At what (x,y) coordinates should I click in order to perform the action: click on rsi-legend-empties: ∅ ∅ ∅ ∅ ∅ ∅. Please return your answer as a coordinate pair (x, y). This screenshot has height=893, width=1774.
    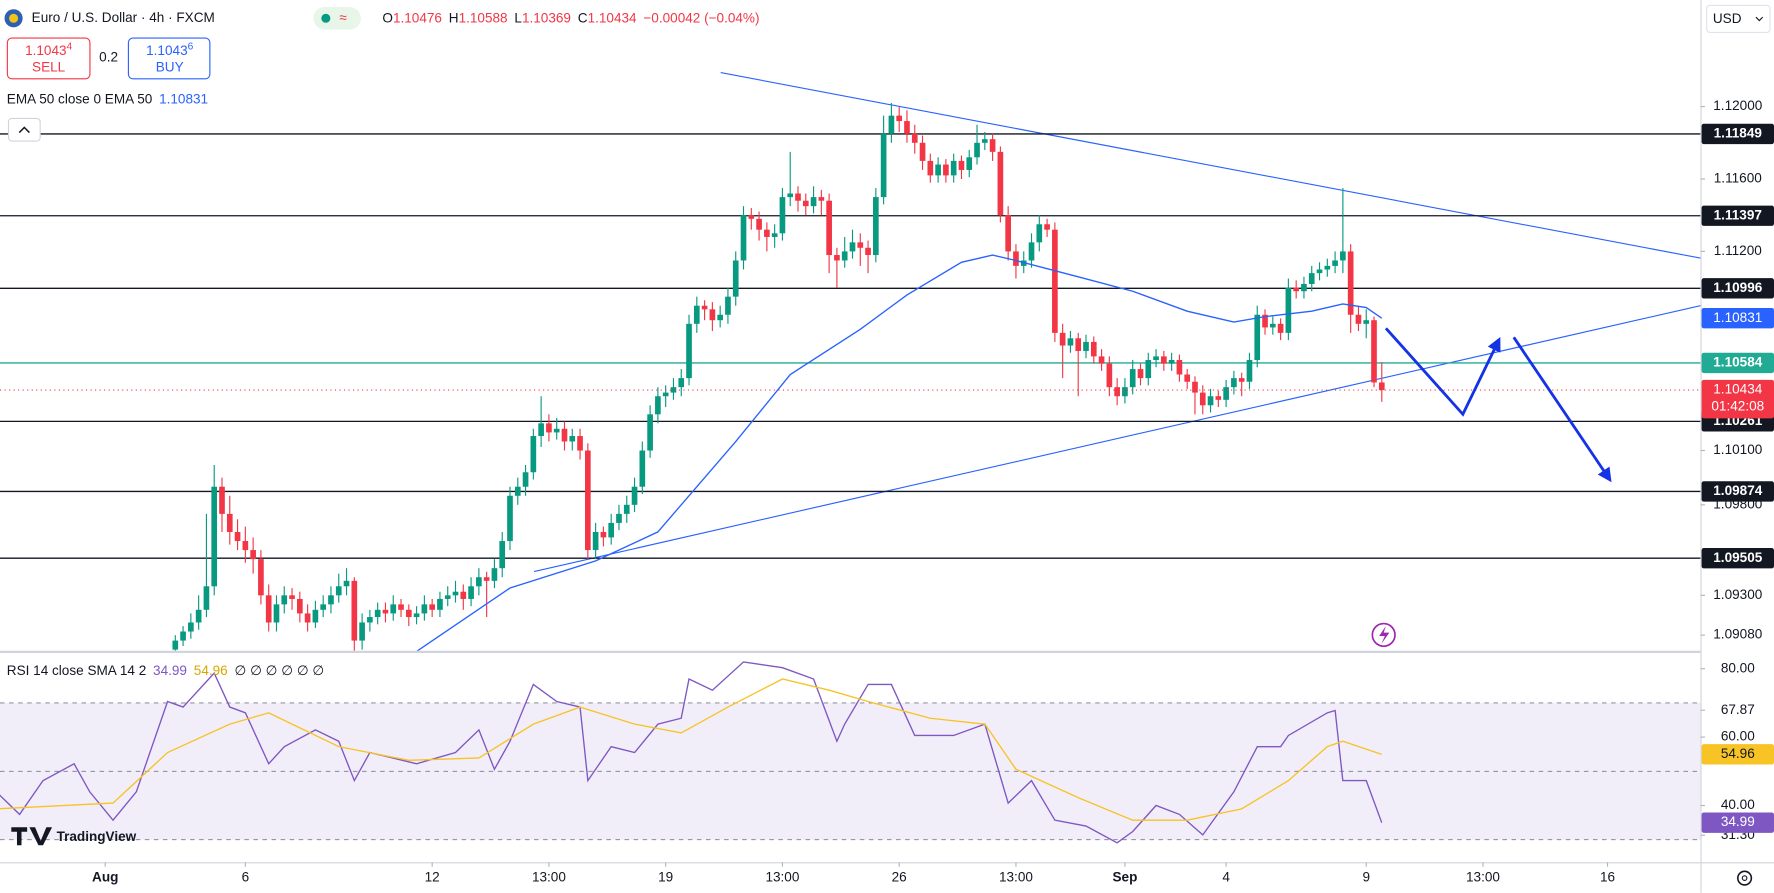
    Looking at the image, I should click on (280, 670).